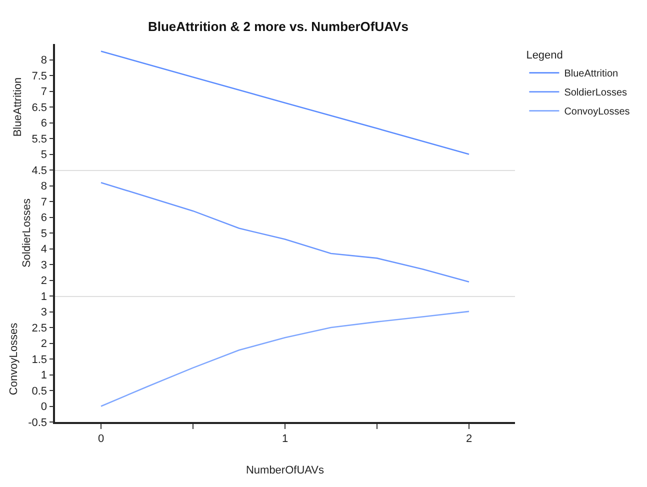  What do you see at coordinates (278, 26) in the screenshot?
I see `chart-title: BlueAttrition & 2 more vs. NumberOfUAVs` at bounding box center [278, 26].